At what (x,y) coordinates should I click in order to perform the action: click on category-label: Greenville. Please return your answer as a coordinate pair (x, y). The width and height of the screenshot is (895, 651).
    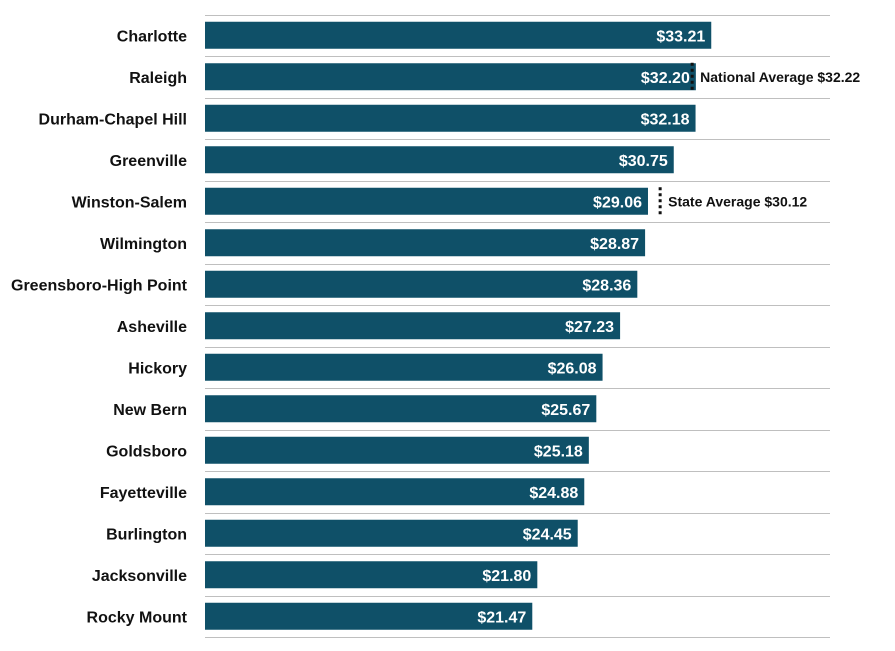
    Looking at the image, I should click on (148, 161).